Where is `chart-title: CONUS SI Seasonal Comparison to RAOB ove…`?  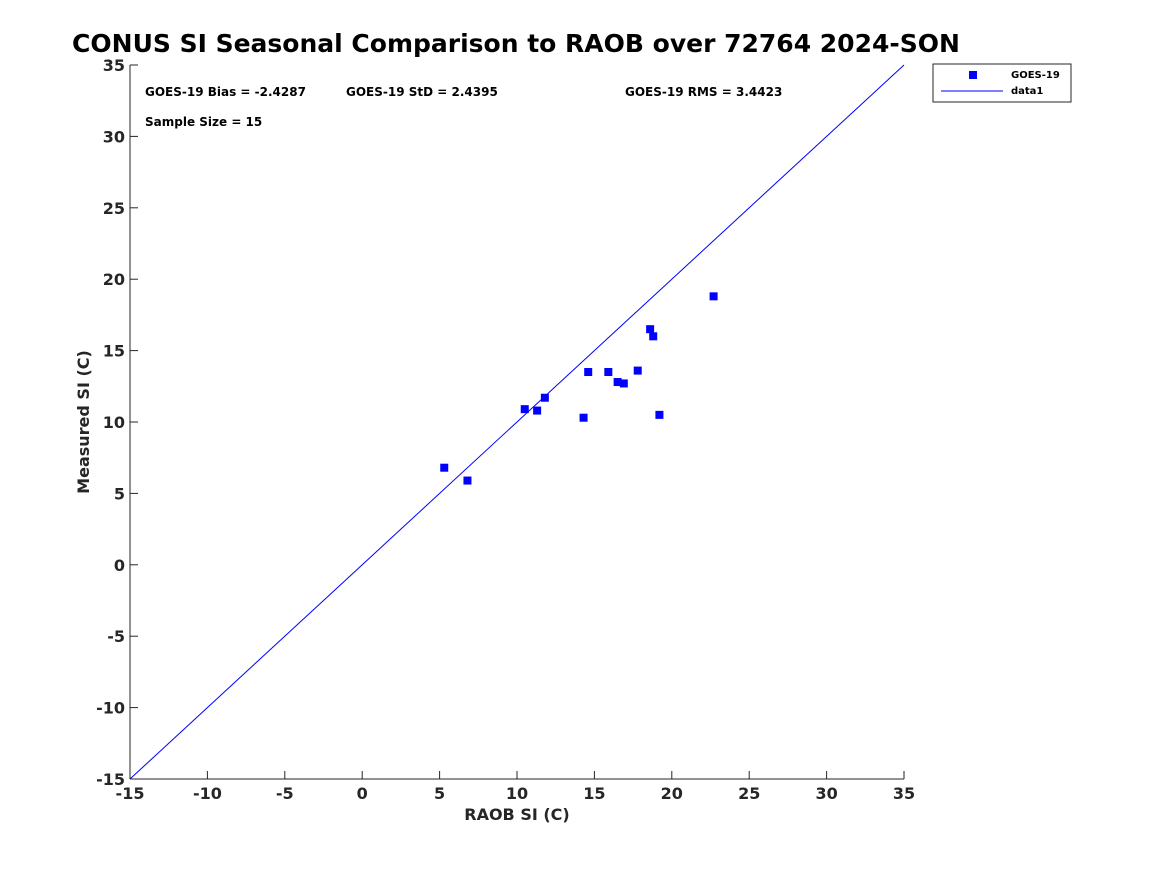 chart-title: CONUS SI Seasonal Comparison to RAOB ove… is located at coordinates (516, 43).